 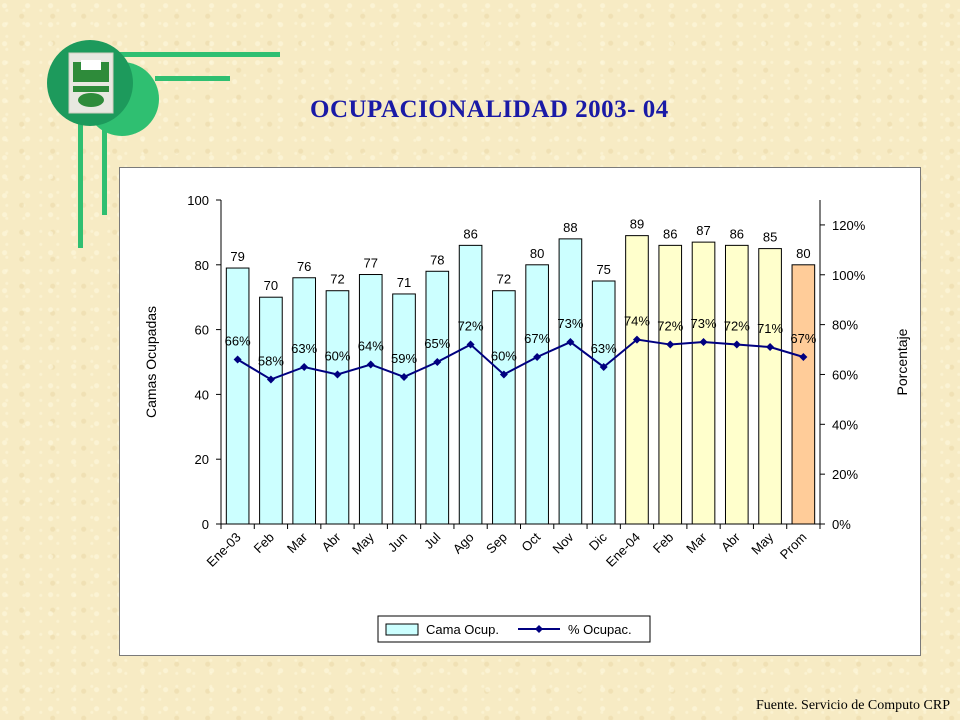 What do you see at coordinates (537, 253) in the screenshot?
I see `bar-value-label: 80` at bounding box center [537, 253].